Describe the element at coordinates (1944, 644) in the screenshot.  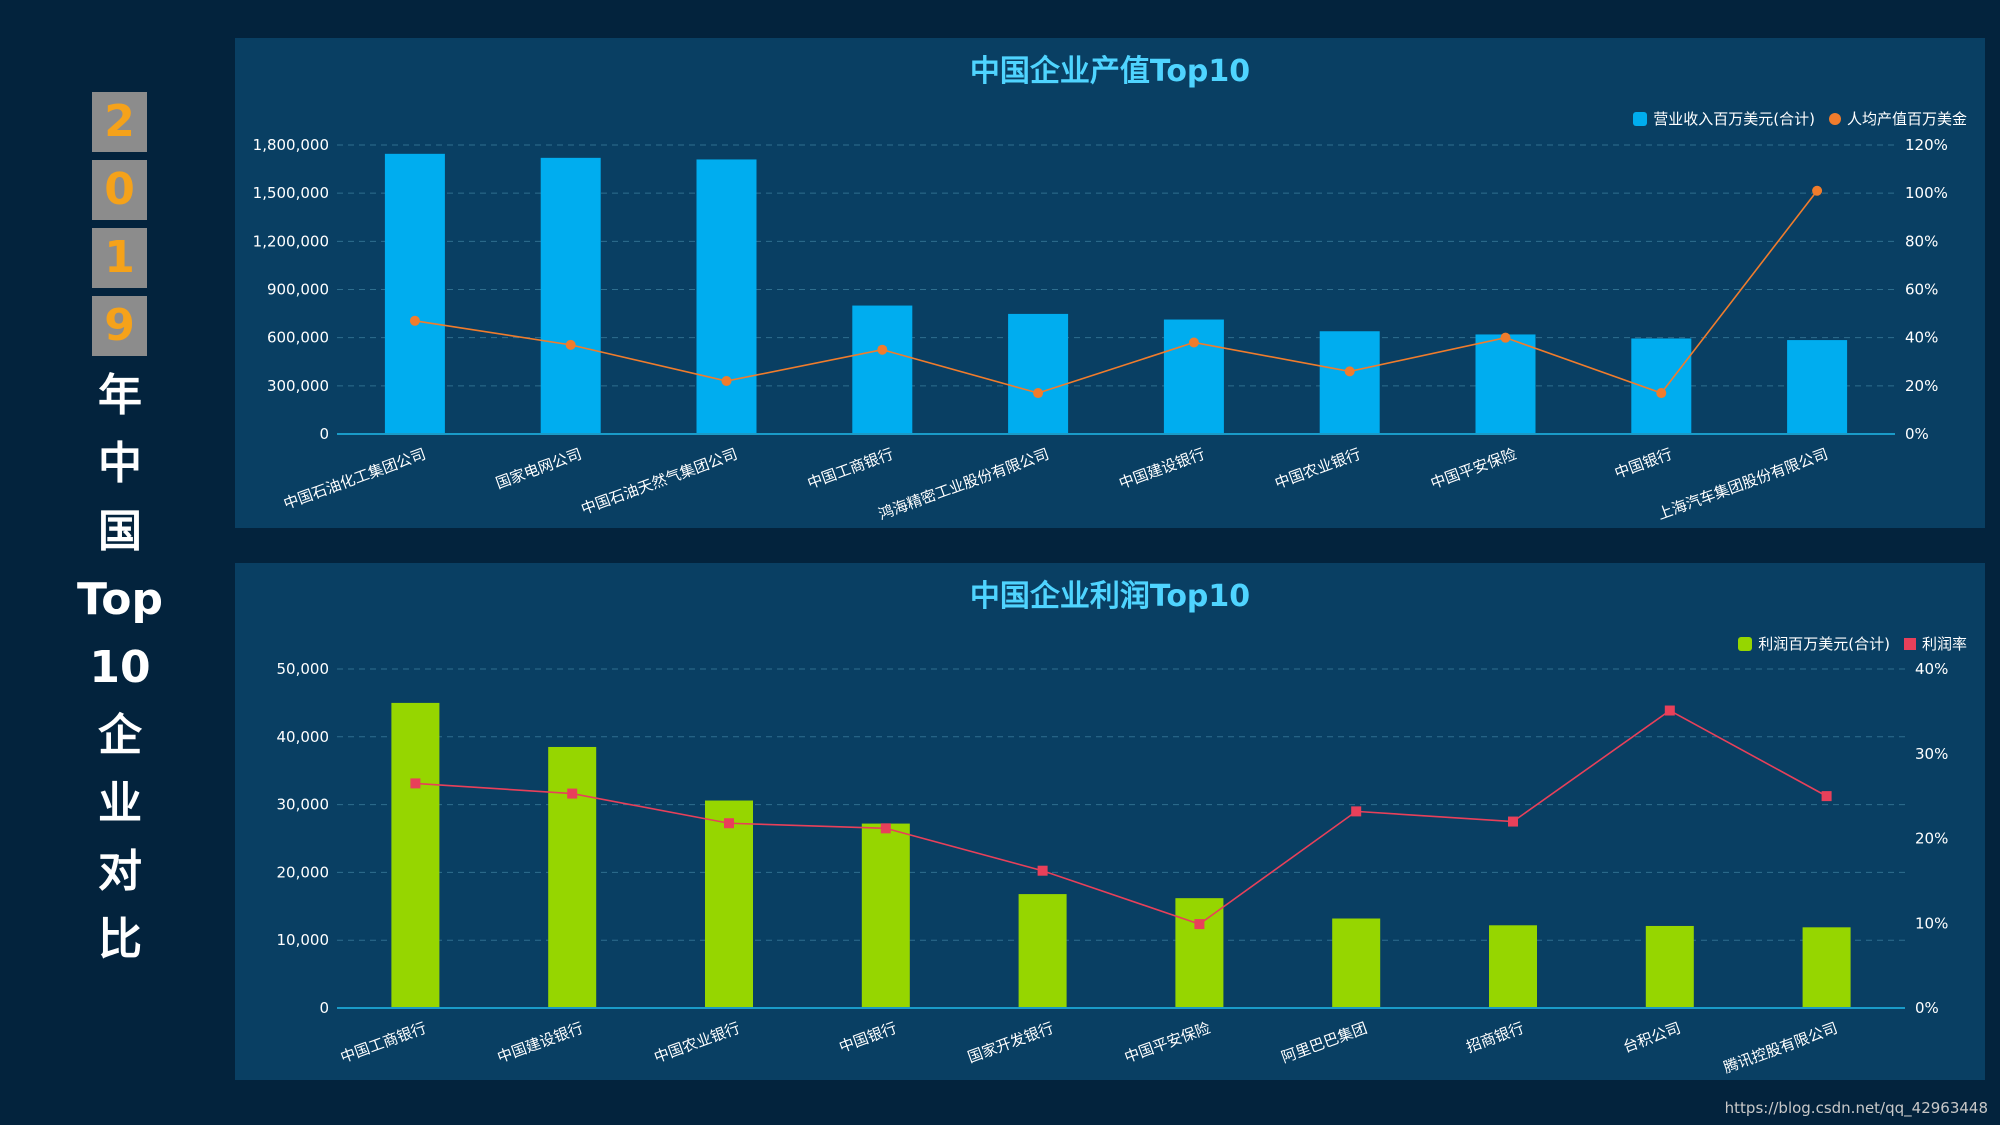
I see `legend-label: 利润率` at that location.